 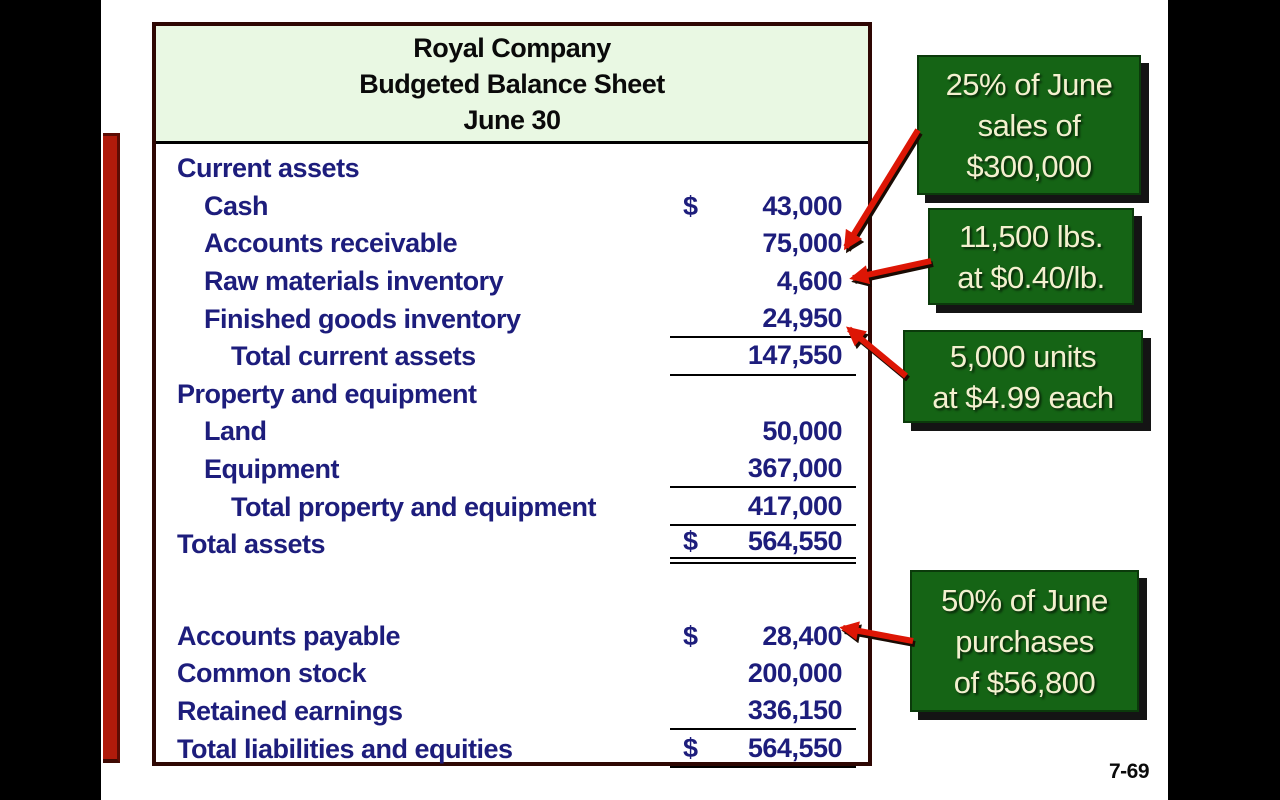 I want to click on row-value-cell: $43,000, so click(x=763, y=207).